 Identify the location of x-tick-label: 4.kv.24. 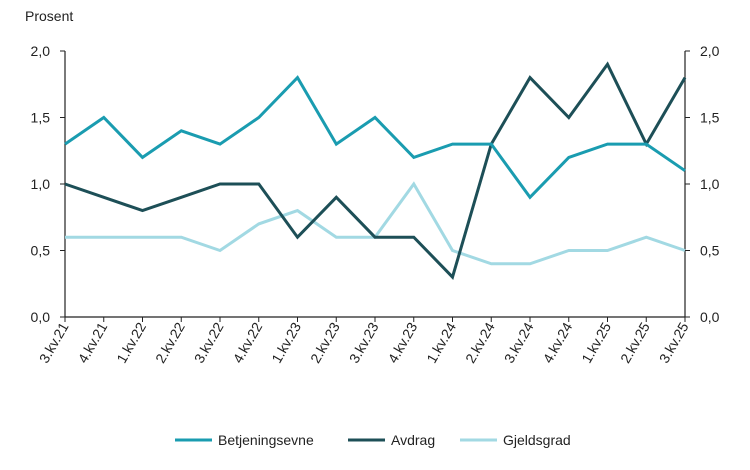
(557, 342).